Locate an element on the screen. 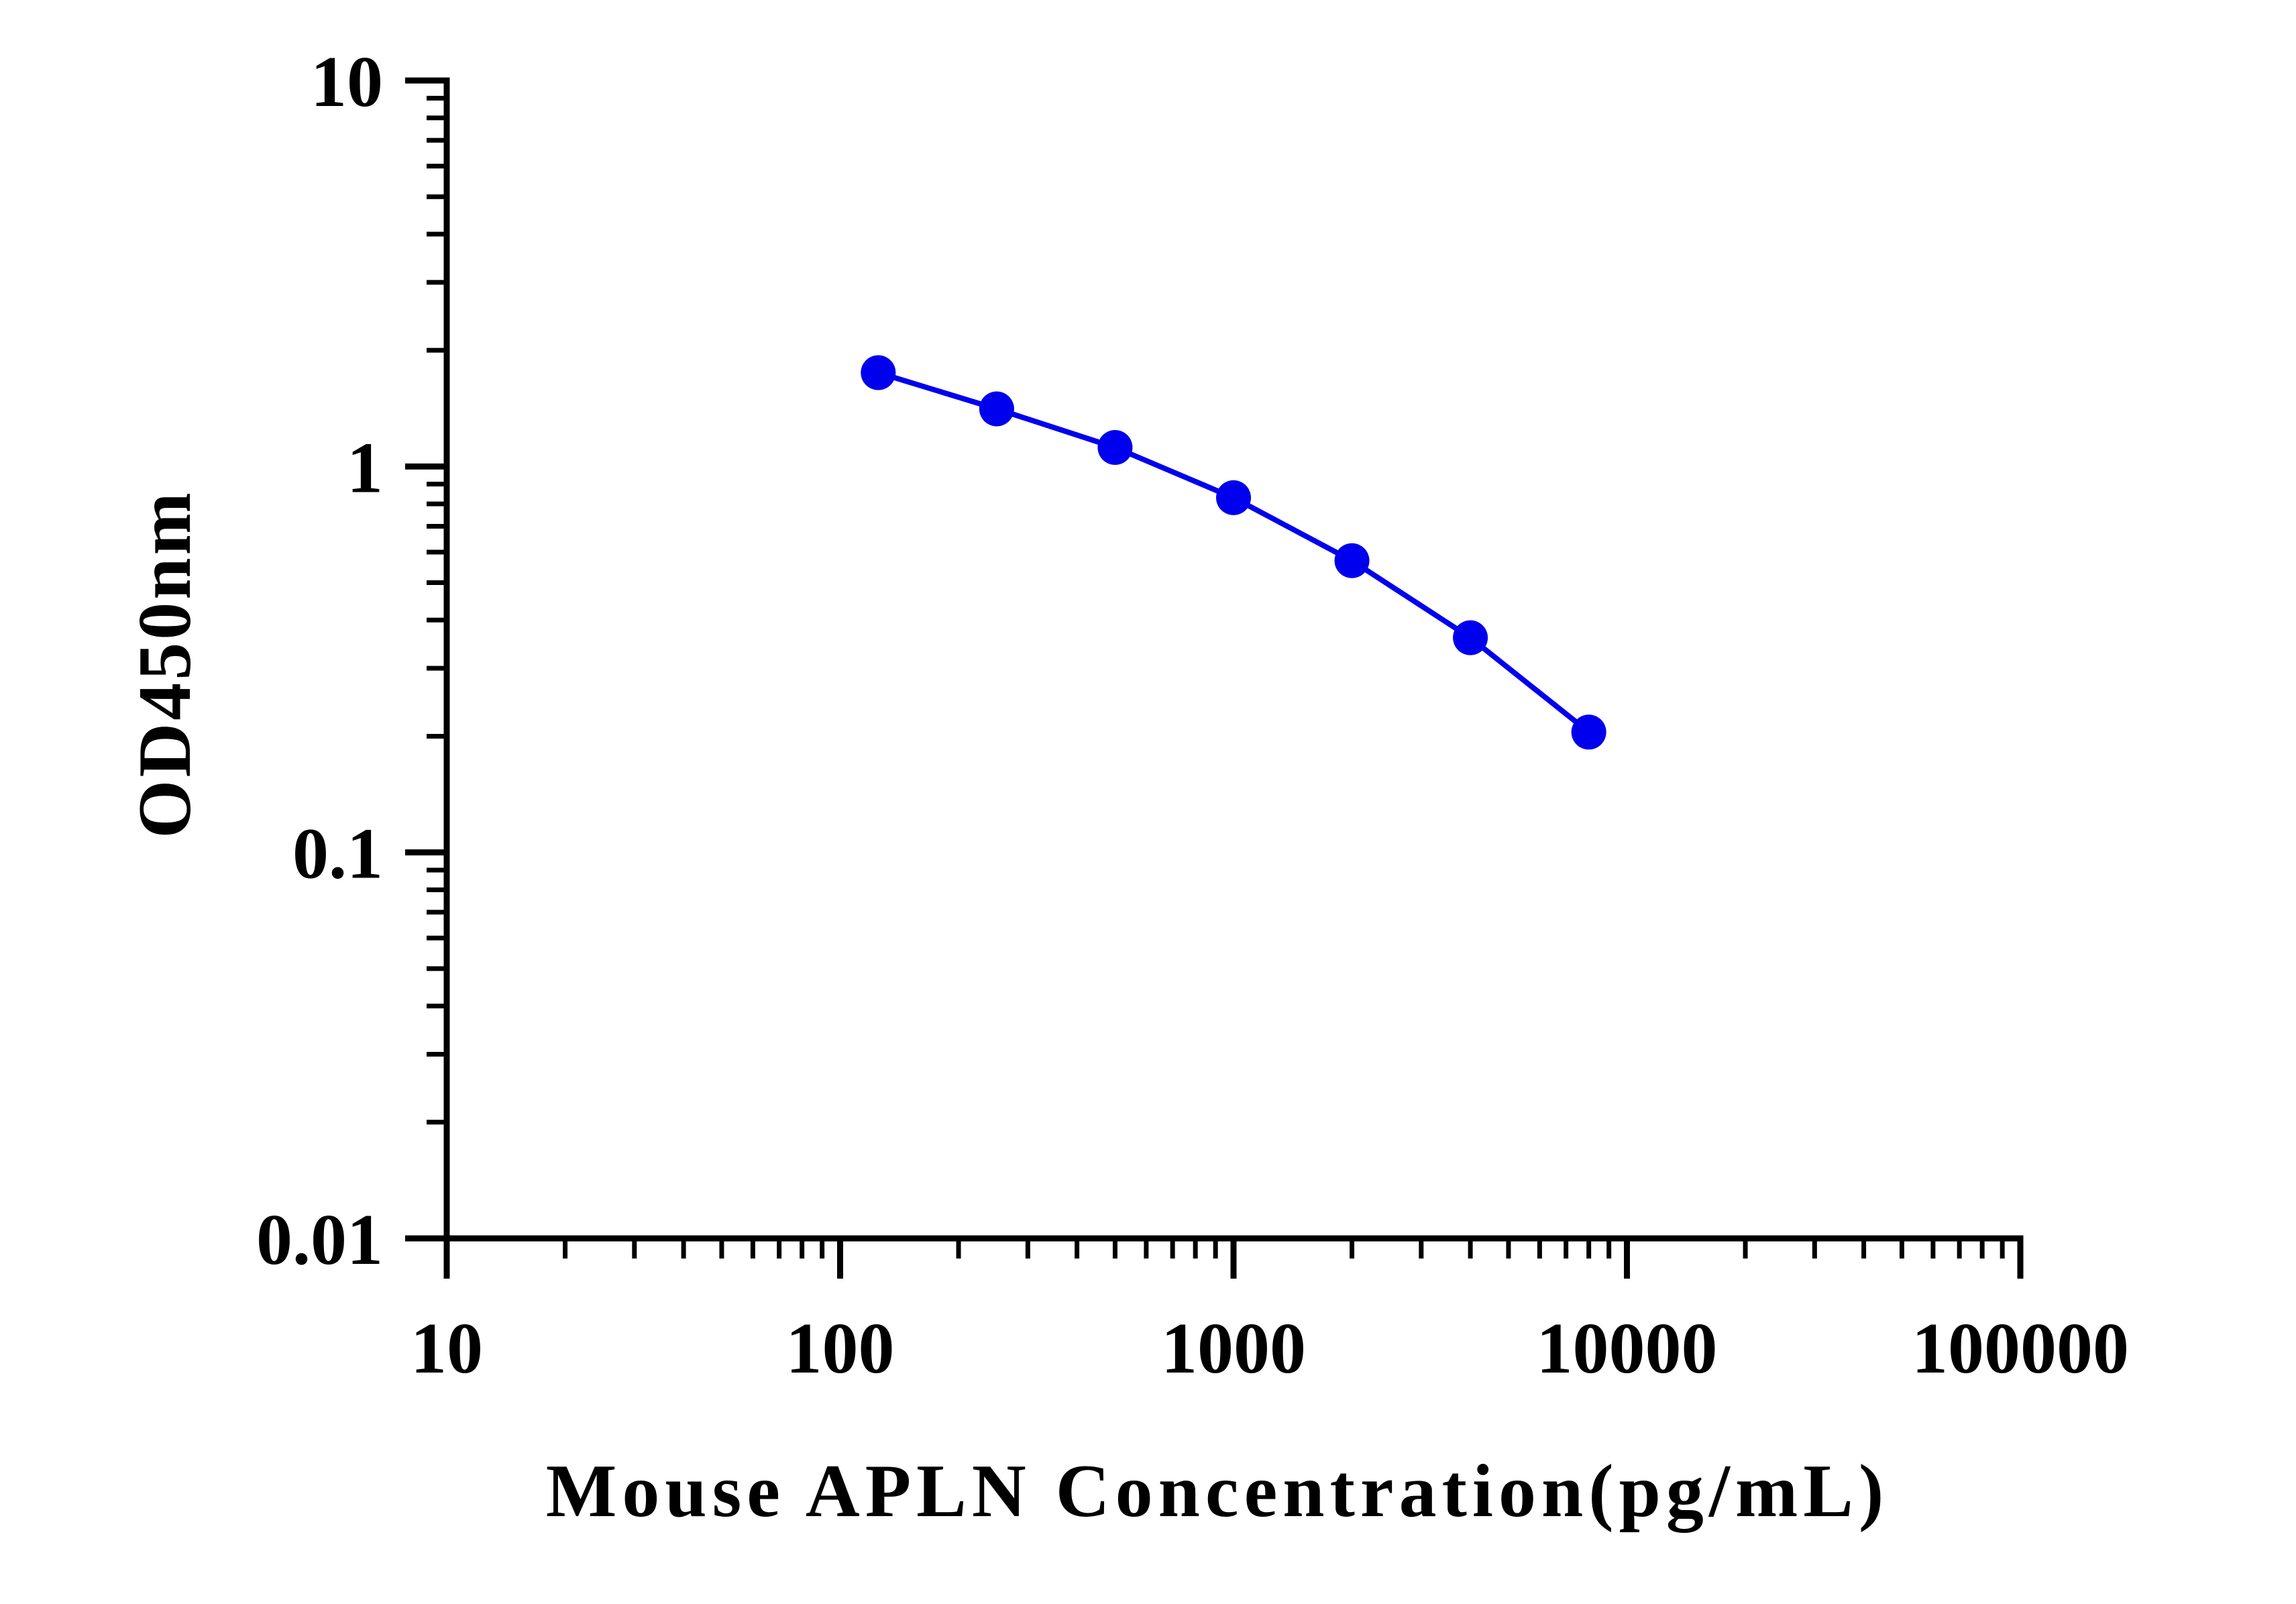 Image resolution: width=2296 pixels, height=1604 pixels. x-axis-title: Mouse APLN Concentration(pg/mL) is located at coordinates (1218, 1491).